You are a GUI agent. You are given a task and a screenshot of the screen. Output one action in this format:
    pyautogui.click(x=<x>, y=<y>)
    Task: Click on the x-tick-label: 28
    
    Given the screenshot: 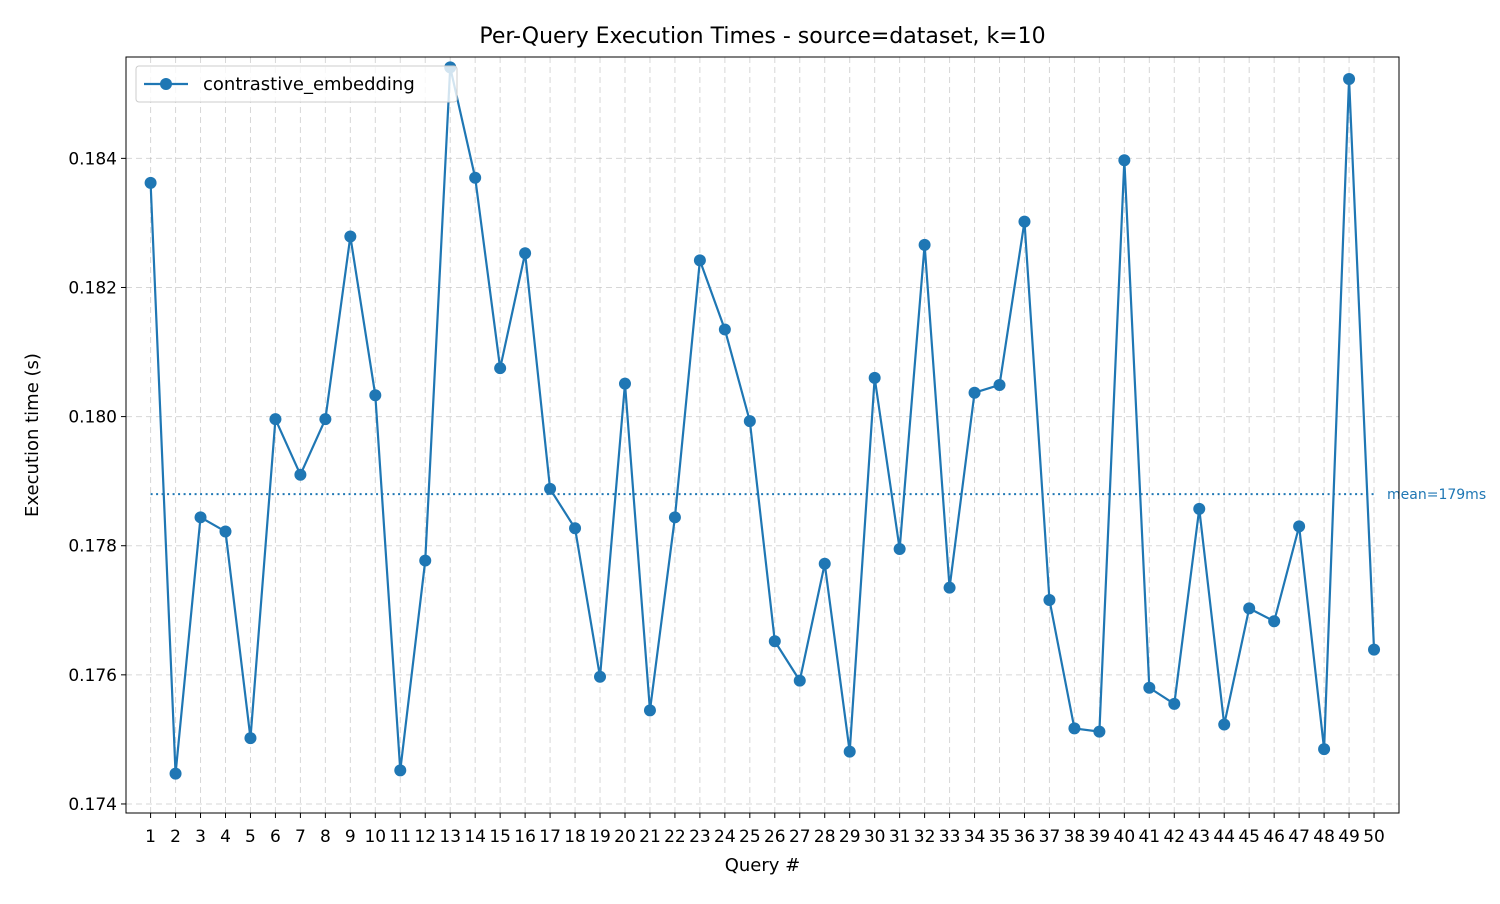 What is the action you would take?
    pyautogui.click(x=825, y=837)
    